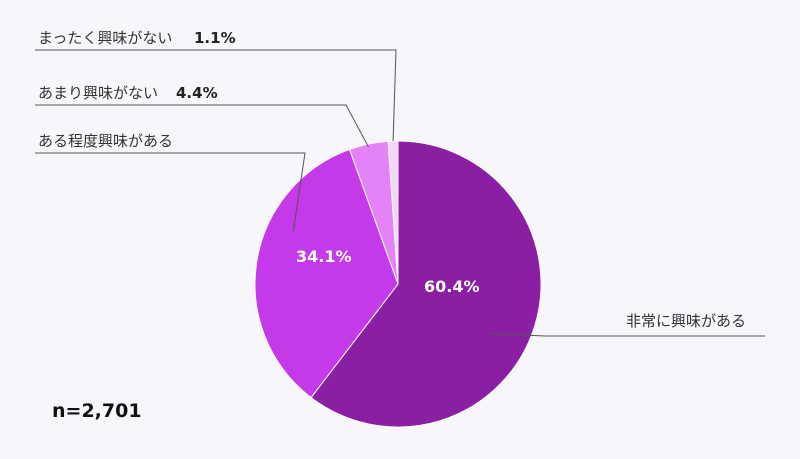  I want to click on value-label-3: 1.1%, so click(215, 38).